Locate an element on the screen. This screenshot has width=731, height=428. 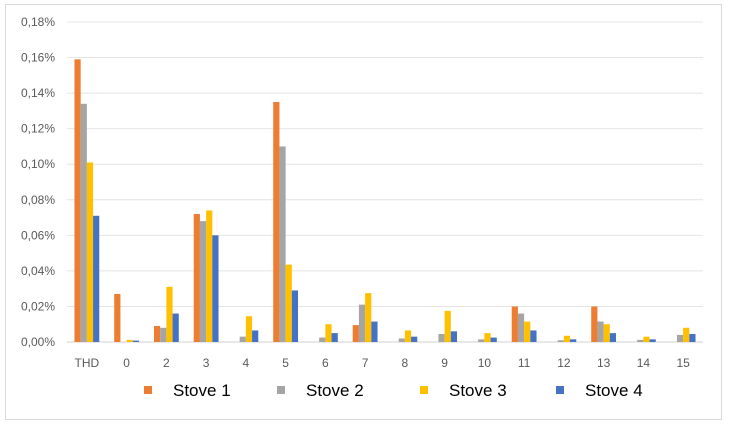
x-tick-label: 15 is located at coordinates (683, 363).